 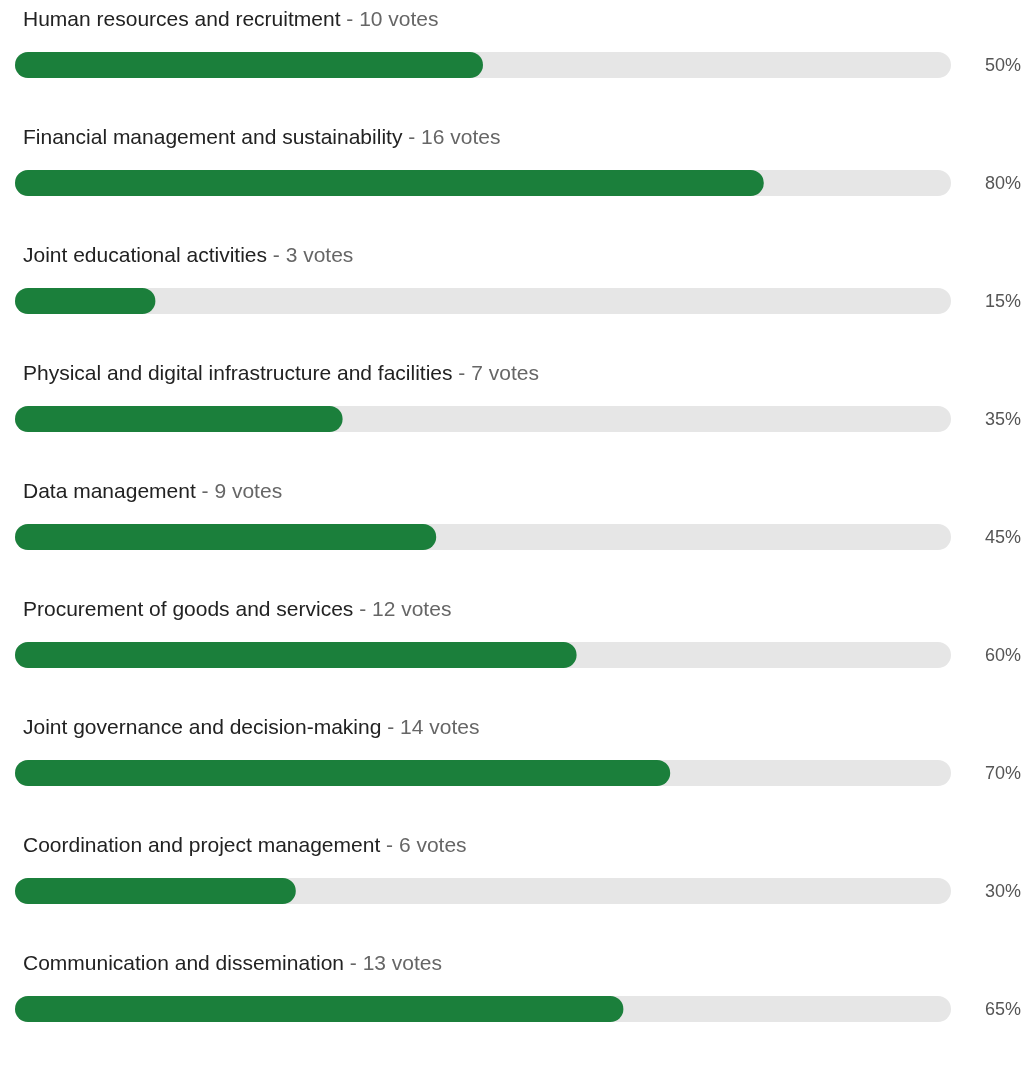 I want to click on data-label: 15%, so click(x=1003, y=301).